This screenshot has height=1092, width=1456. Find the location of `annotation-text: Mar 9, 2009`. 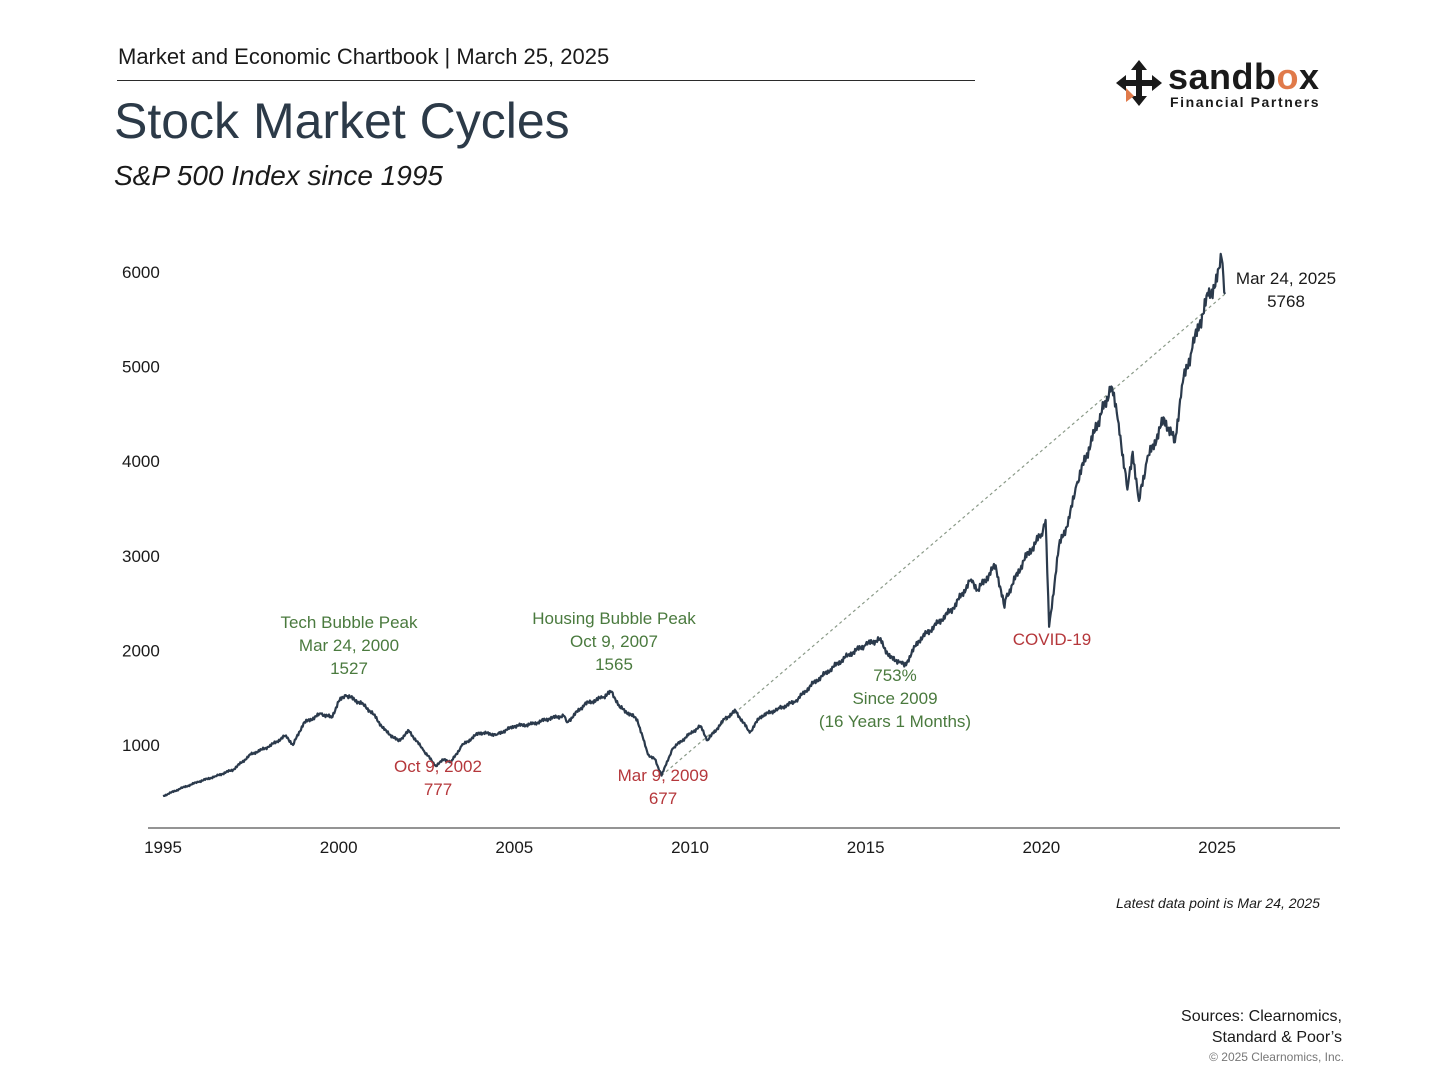

annotation-text: Mar 9, 2009 is located at coordinates (663, 775).